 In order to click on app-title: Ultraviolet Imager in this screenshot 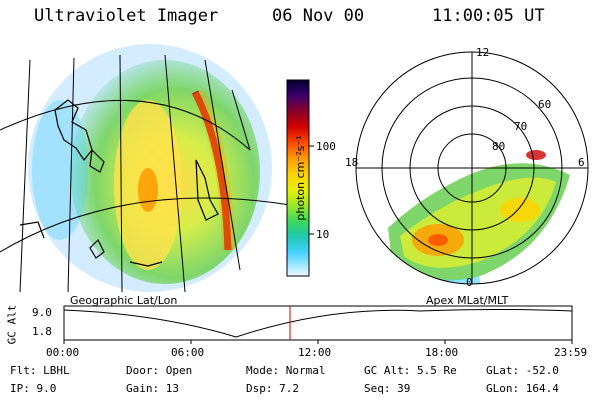, I will do `click(126, 16)`.